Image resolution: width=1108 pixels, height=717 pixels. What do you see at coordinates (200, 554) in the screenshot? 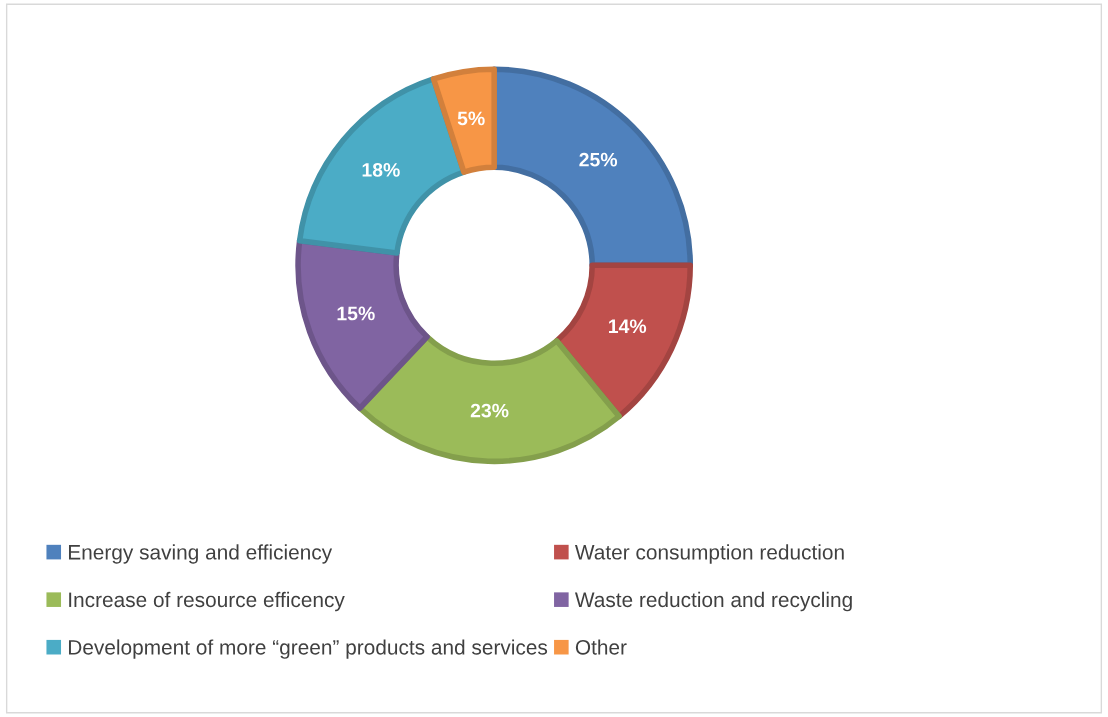
I see `legend-label: Energy saving and efficiency` at bounding box center [200, 554].